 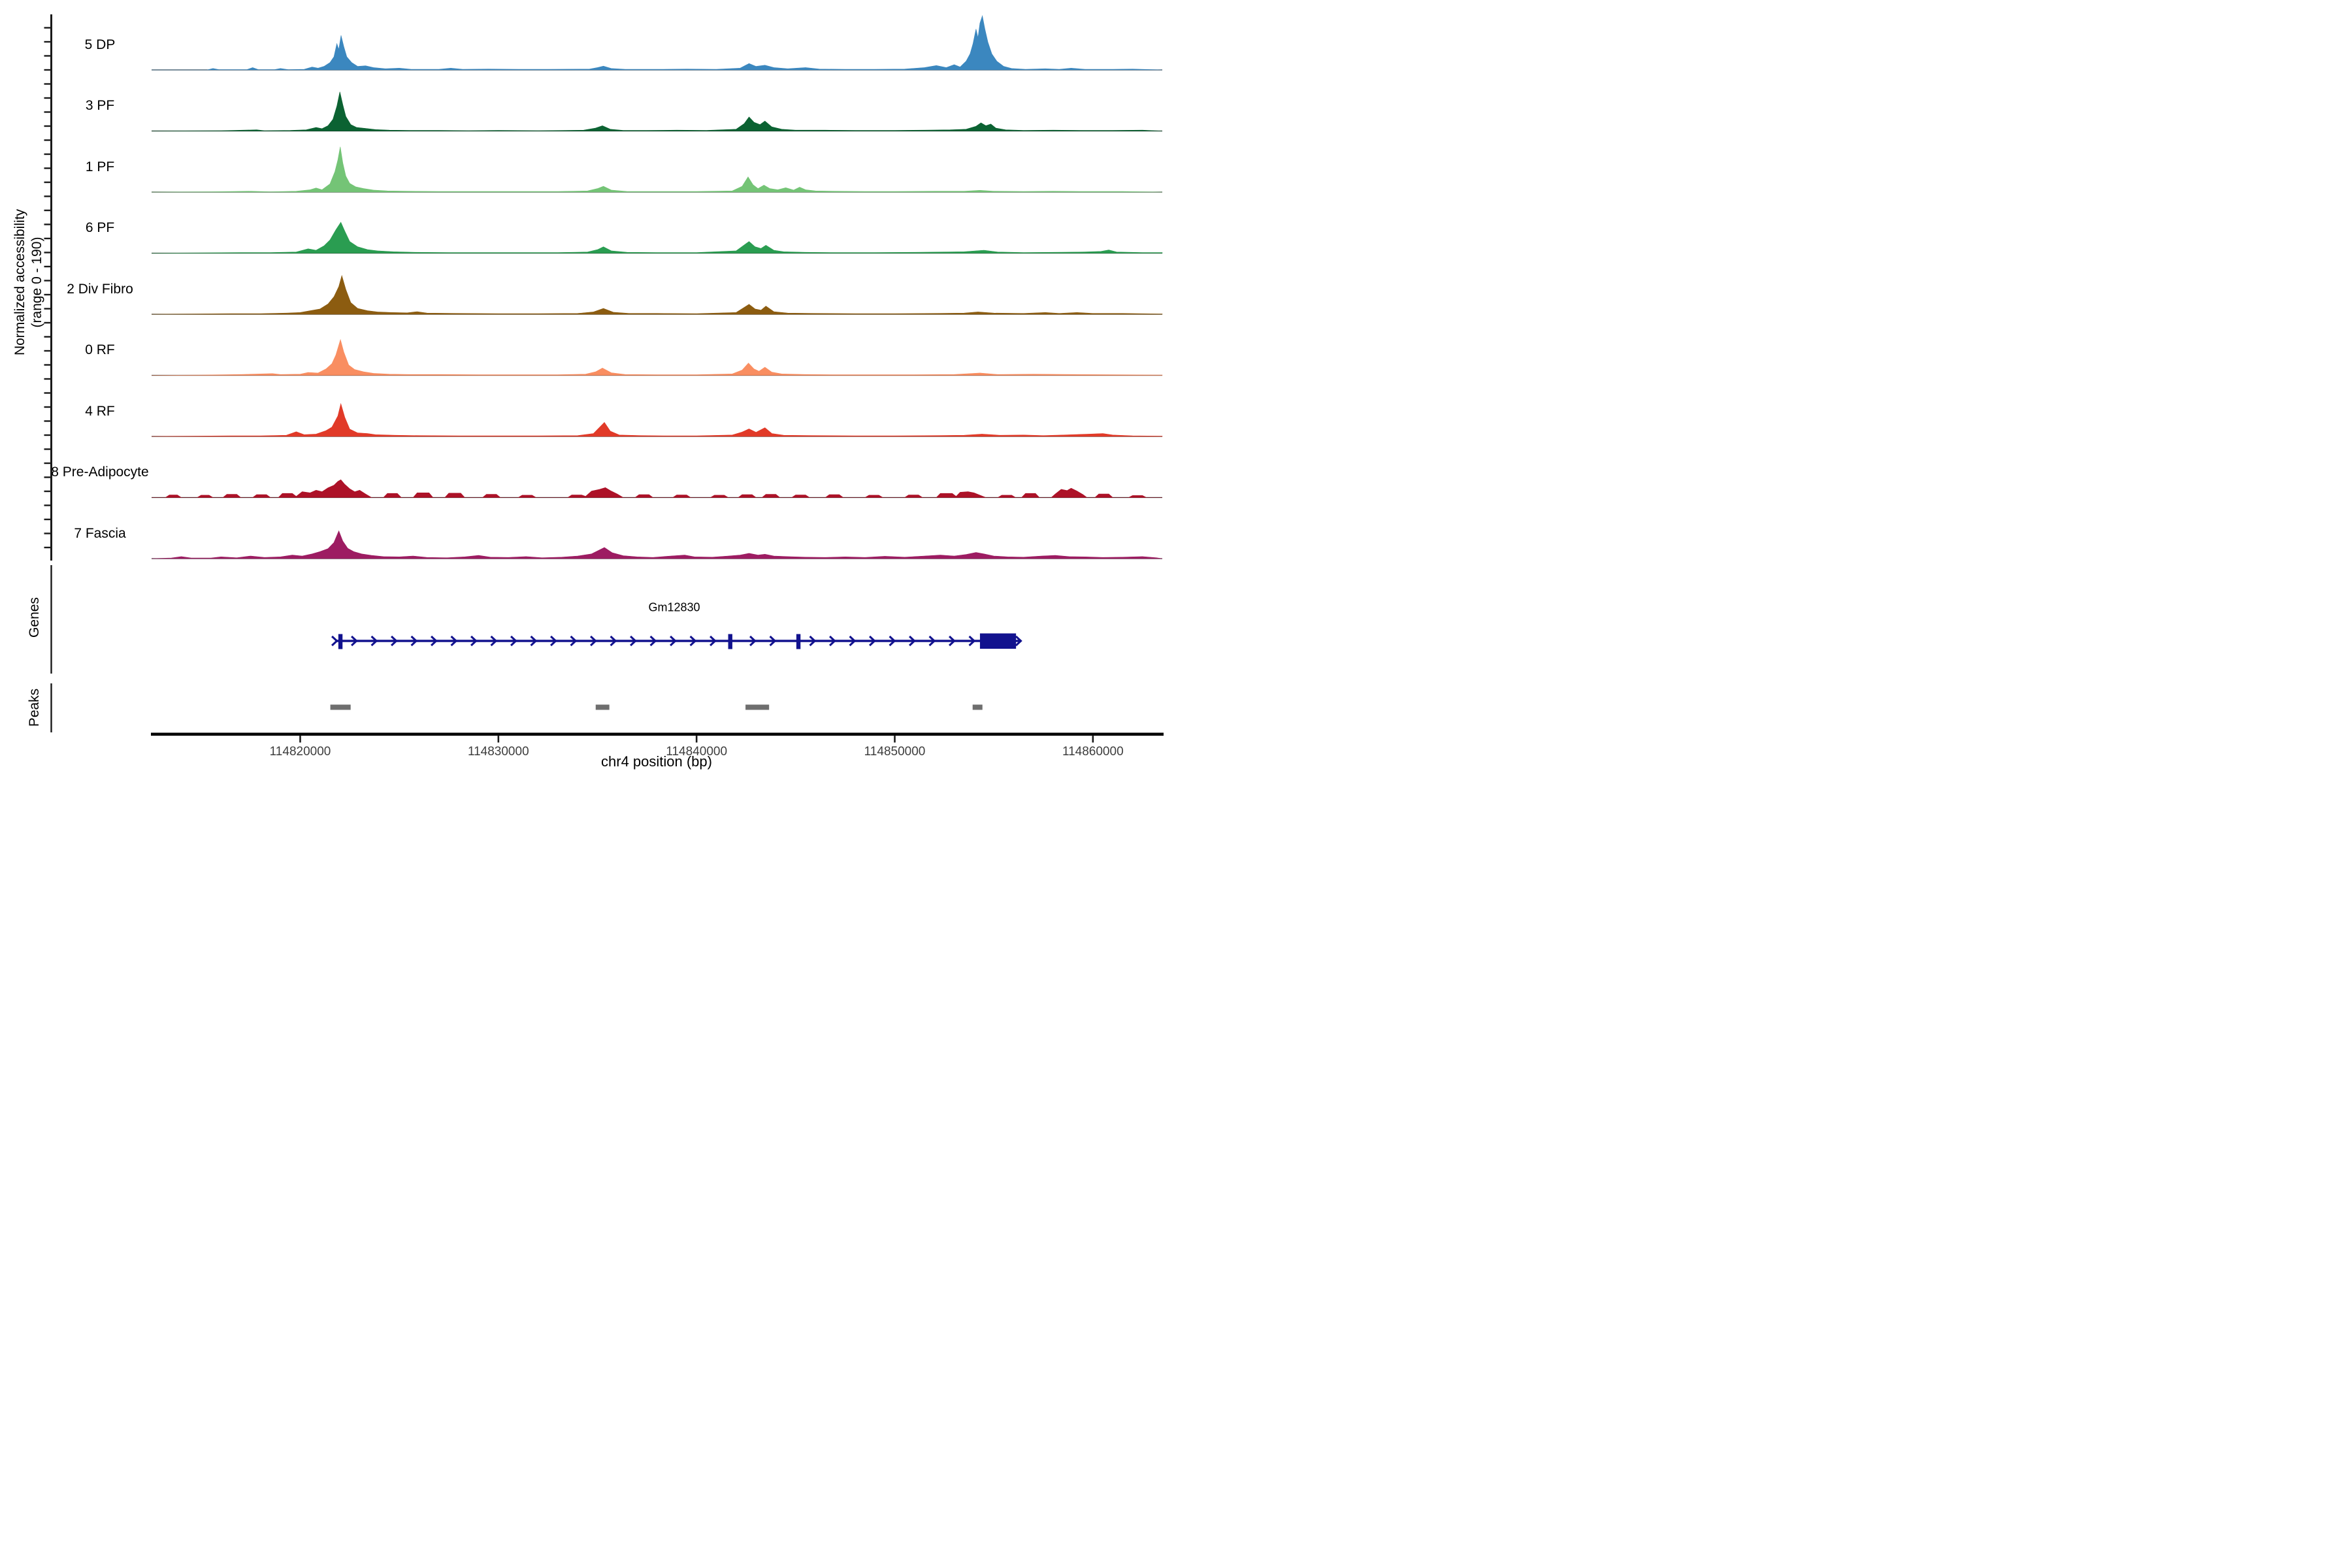 I want to click on genes-axis-spine, so click(x=51, y=619).